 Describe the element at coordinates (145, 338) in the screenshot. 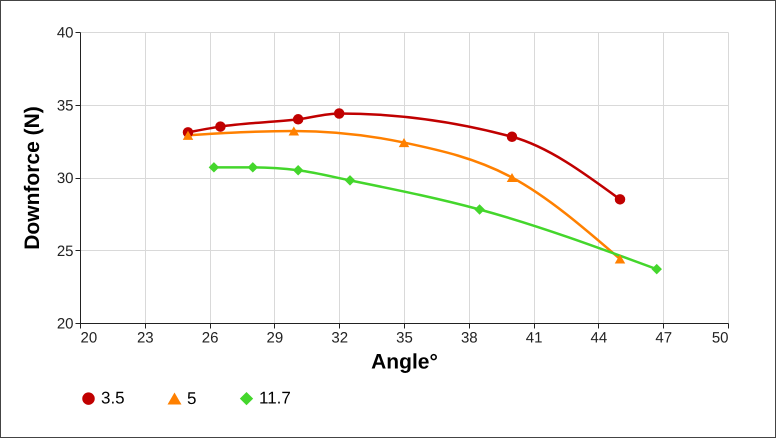

I see `x-tick-label: 23` at that location.